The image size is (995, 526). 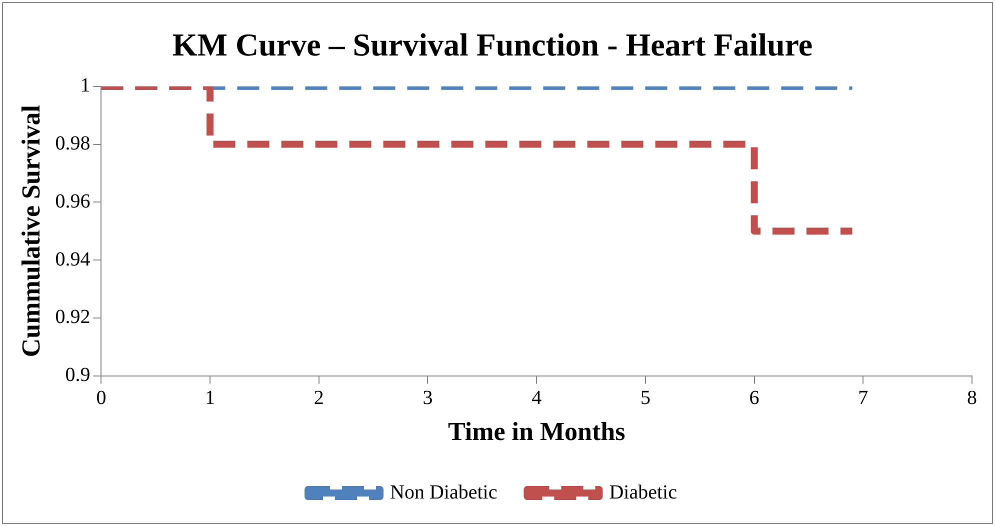 I want to click on x-tick-label: 8, so click(x=972, y=398).